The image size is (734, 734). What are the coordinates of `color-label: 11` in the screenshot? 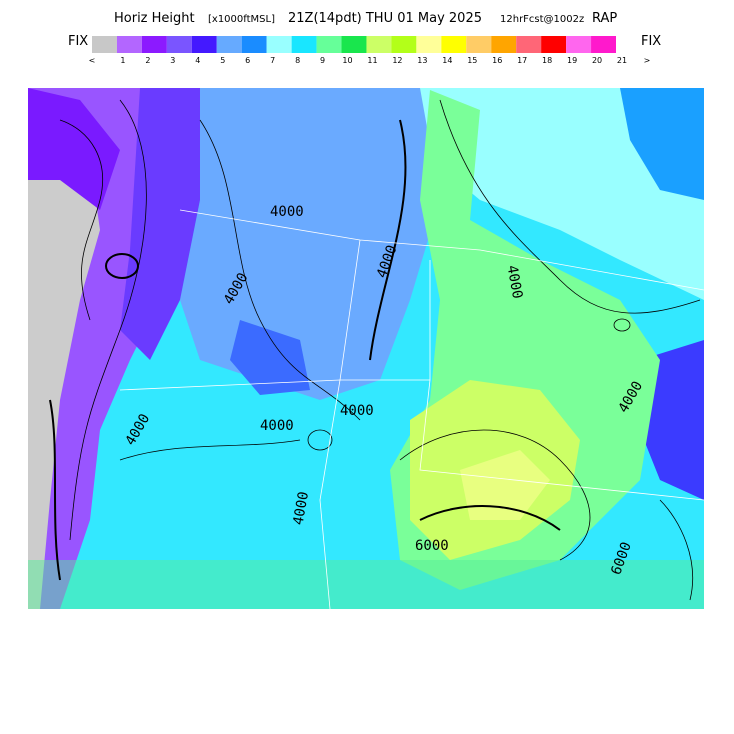 It's located at (372, 60).